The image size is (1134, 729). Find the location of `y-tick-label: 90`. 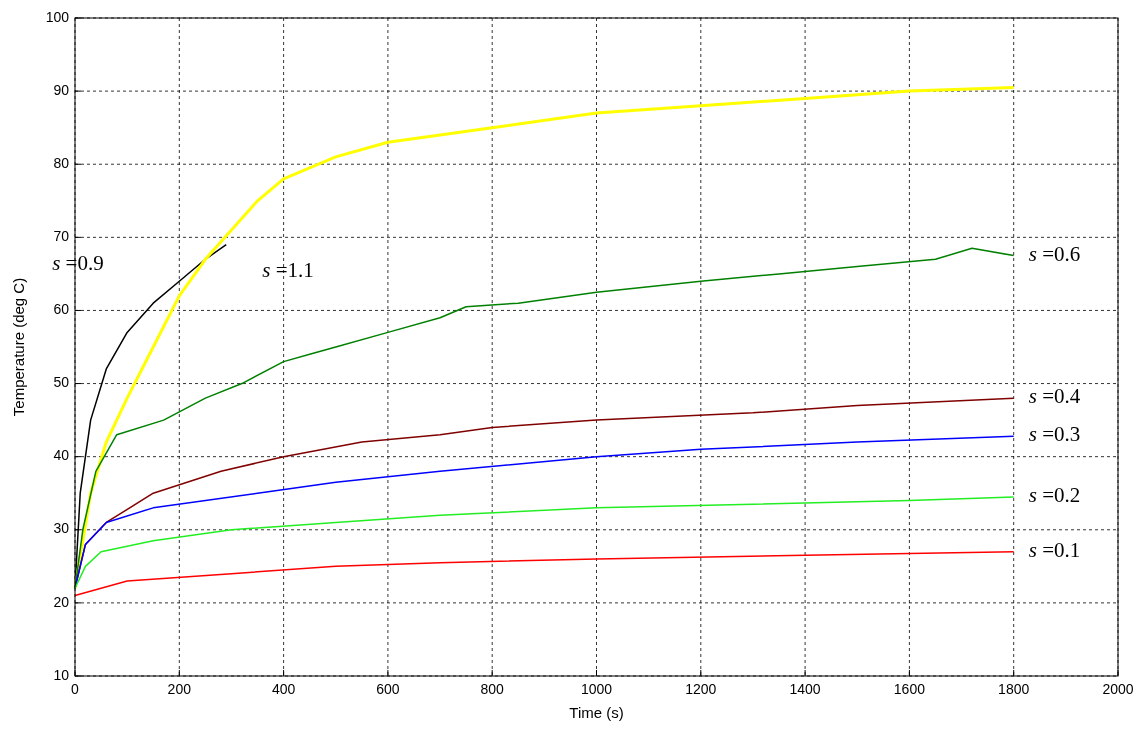

y-tick-label: 90 is located at coordinates (61, 89).